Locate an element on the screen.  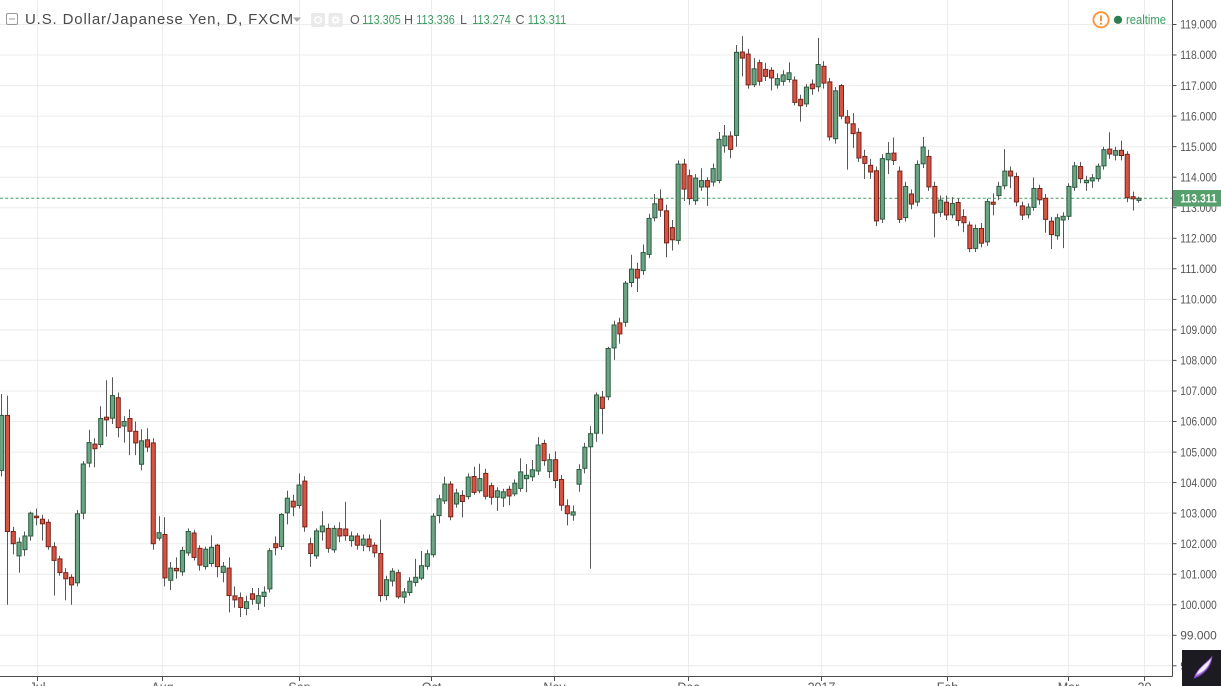
svg-text: 113.305 is located at coordinates (381, 20).